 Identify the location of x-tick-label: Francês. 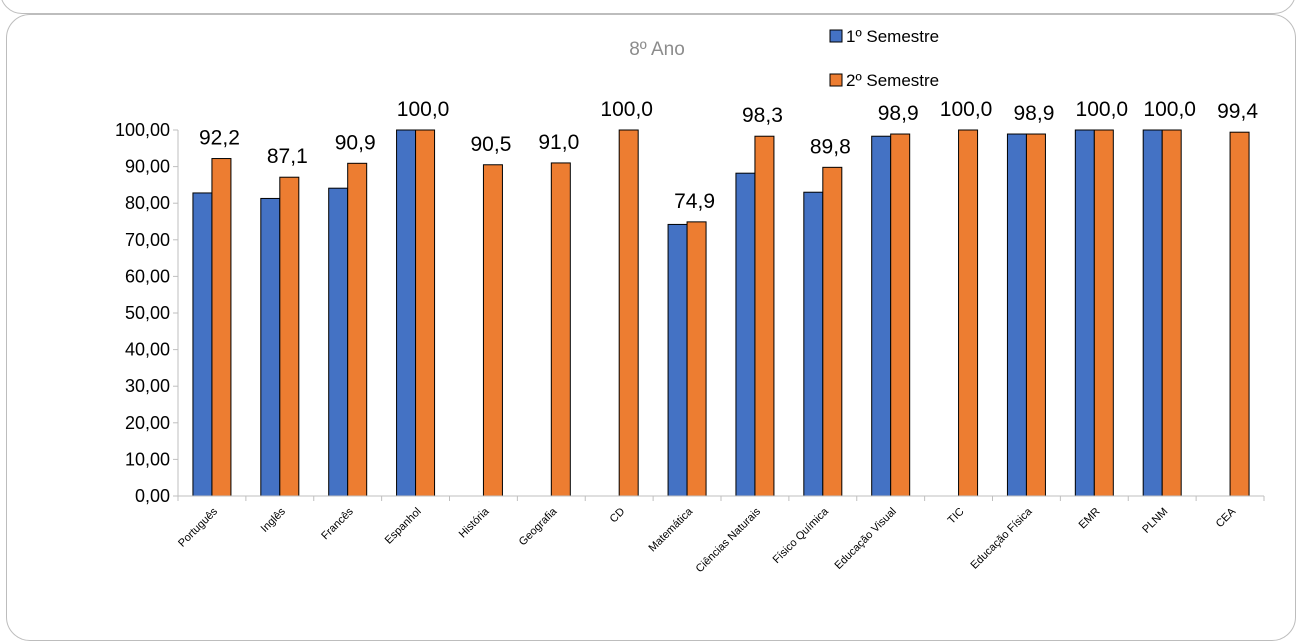
(337, 523).